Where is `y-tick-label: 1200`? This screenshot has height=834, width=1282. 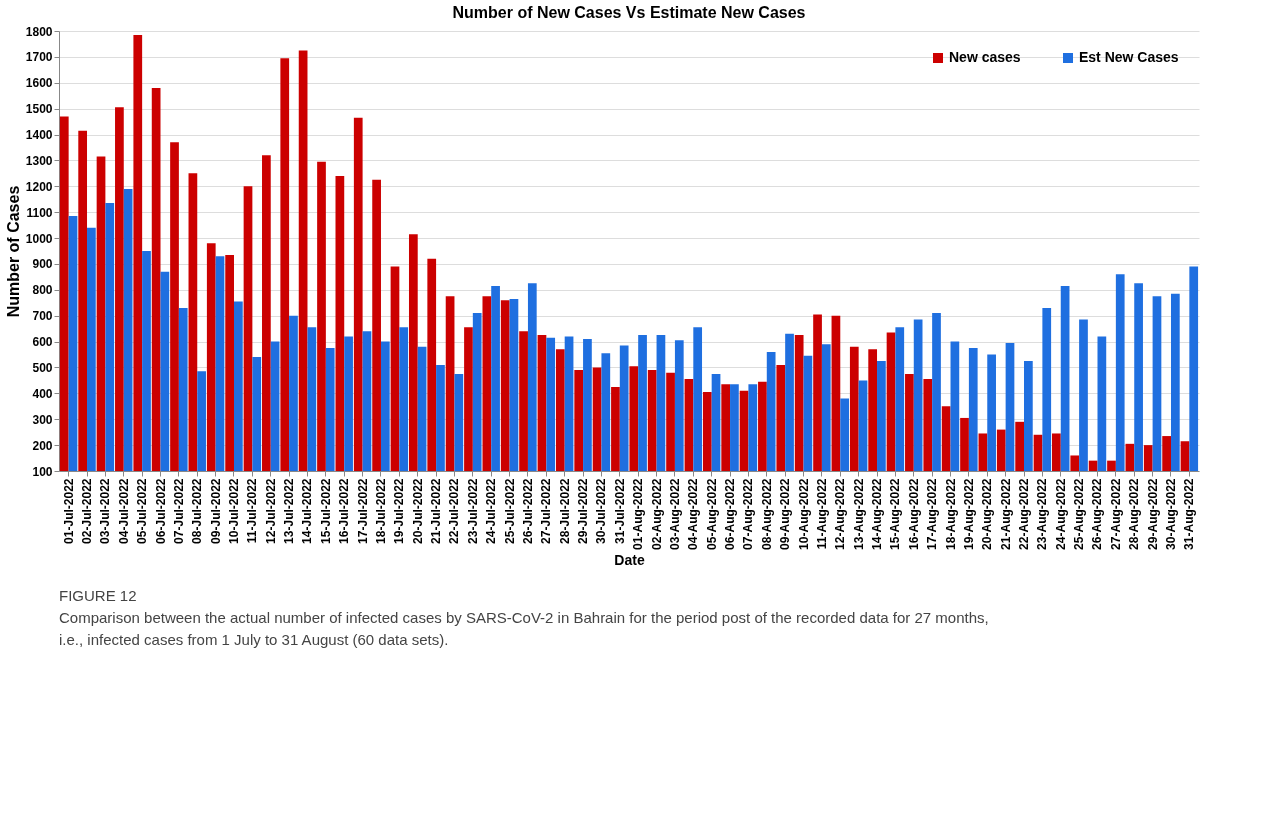
y-tick-label: 1200 is located at coordinates (39, 186).